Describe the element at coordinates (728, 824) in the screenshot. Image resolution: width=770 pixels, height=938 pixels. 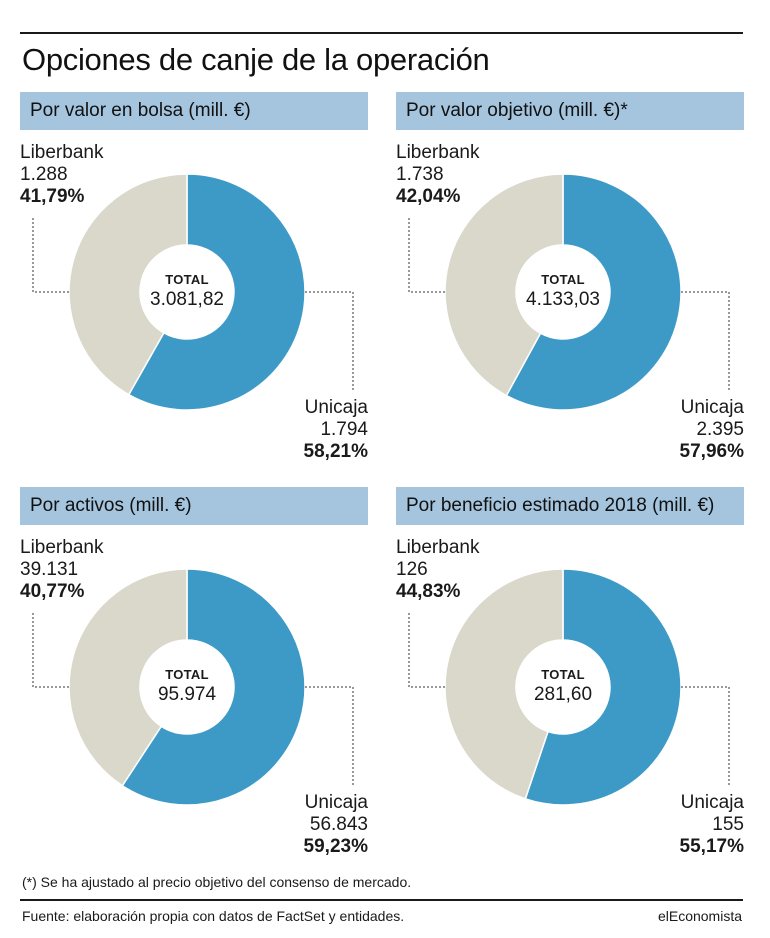
I see `unicaja-value: 155` at that location.